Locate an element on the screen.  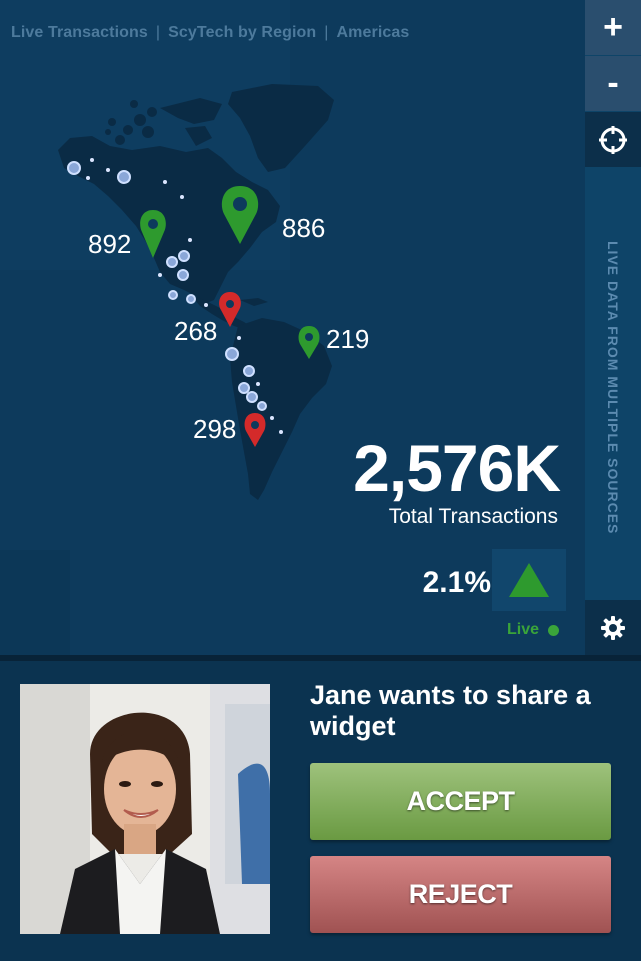
live-status-label: Live is located at coordinates (523, 629).